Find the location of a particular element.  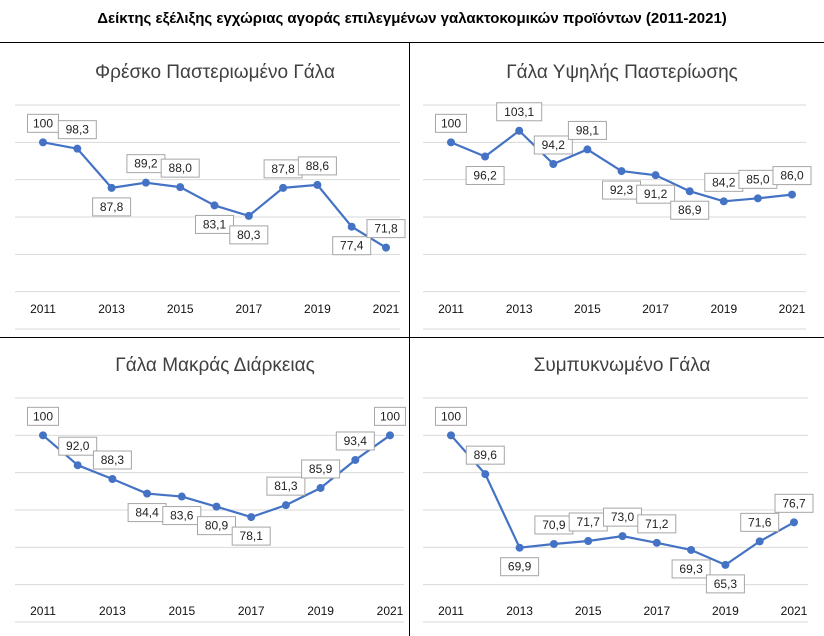

data-label: 69,3 is located at coordinates (691, 569).